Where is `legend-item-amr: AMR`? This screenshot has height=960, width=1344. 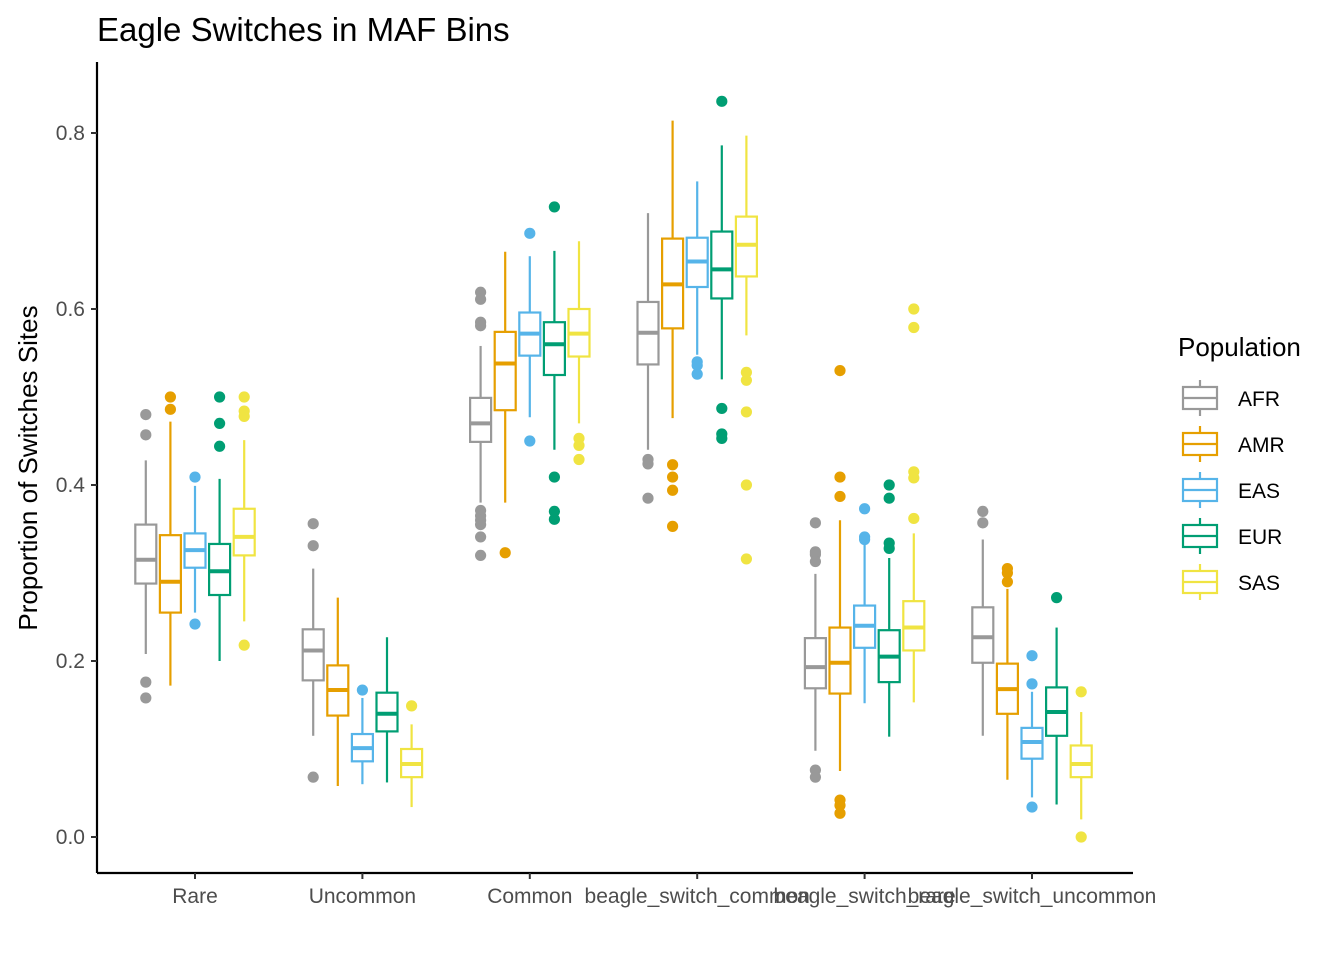 legend-item-amr: AMR is located at coordinates (1233, 444).